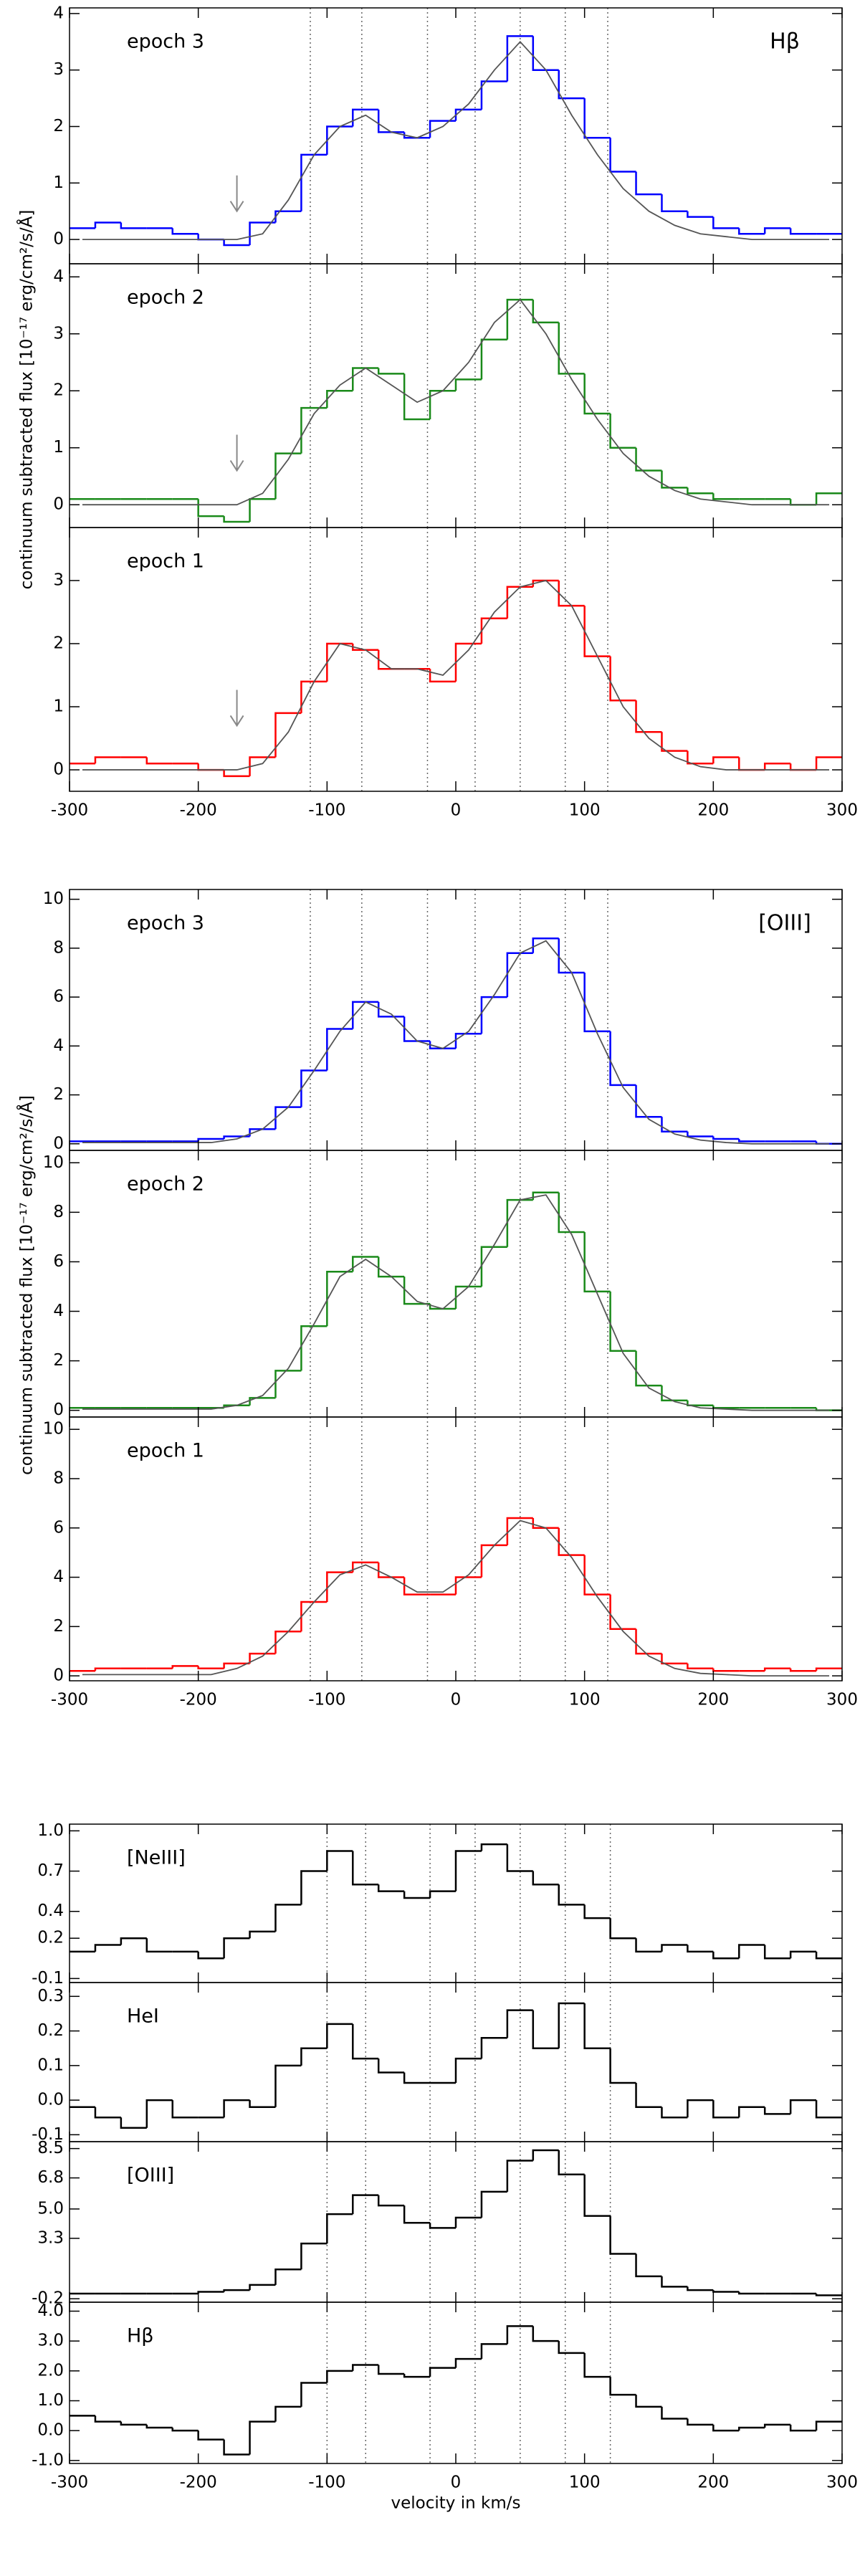 The height and width of the screenshot is (2576, 860). Describe the element at coordinates (198, 2483) in the screenshot. I see `x-tick-label: -200` at that location.